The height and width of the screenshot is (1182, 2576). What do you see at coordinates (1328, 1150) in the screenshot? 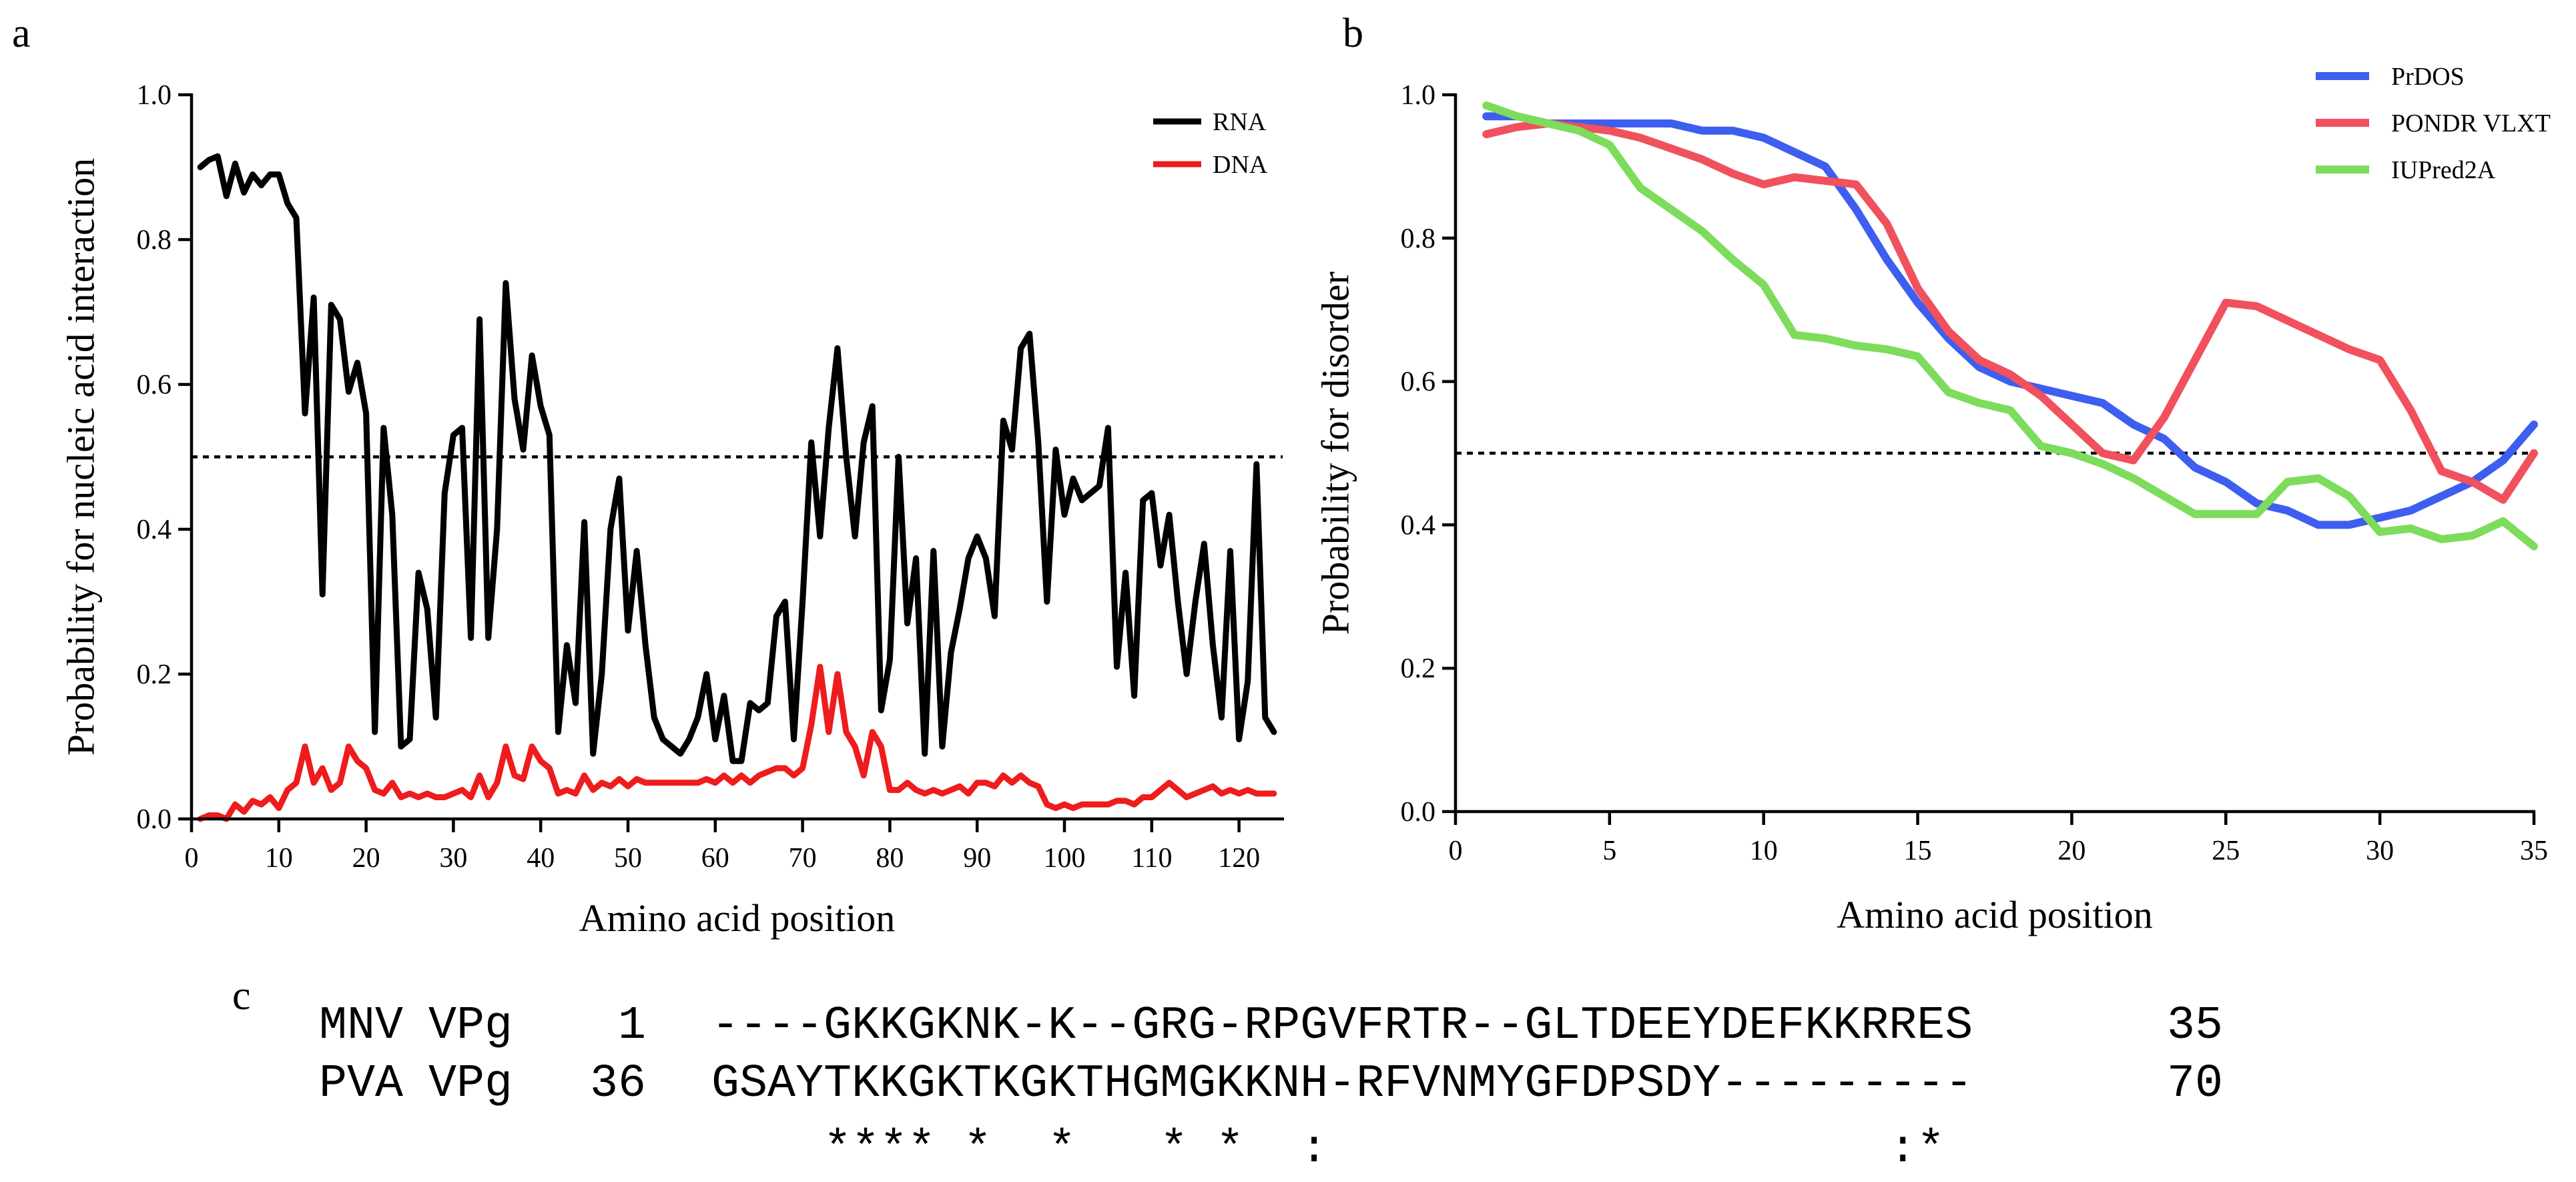
I see `alignment-conservation: **** * * * * : :*` at bounding box center [1328, 1150].